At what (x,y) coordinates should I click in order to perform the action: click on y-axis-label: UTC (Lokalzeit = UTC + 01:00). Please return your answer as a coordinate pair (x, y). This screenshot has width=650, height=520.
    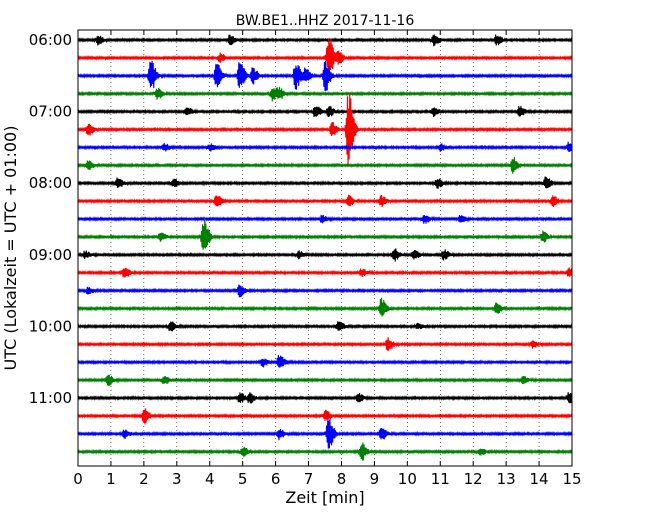
    Looking at the image, I should click on (10, 248).